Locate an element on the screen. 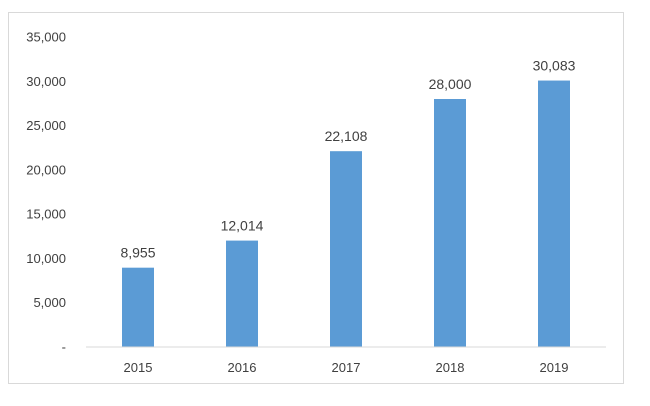 This screenshot has width=650, height=406. bar-2017 is located at coordinates (346, 249).